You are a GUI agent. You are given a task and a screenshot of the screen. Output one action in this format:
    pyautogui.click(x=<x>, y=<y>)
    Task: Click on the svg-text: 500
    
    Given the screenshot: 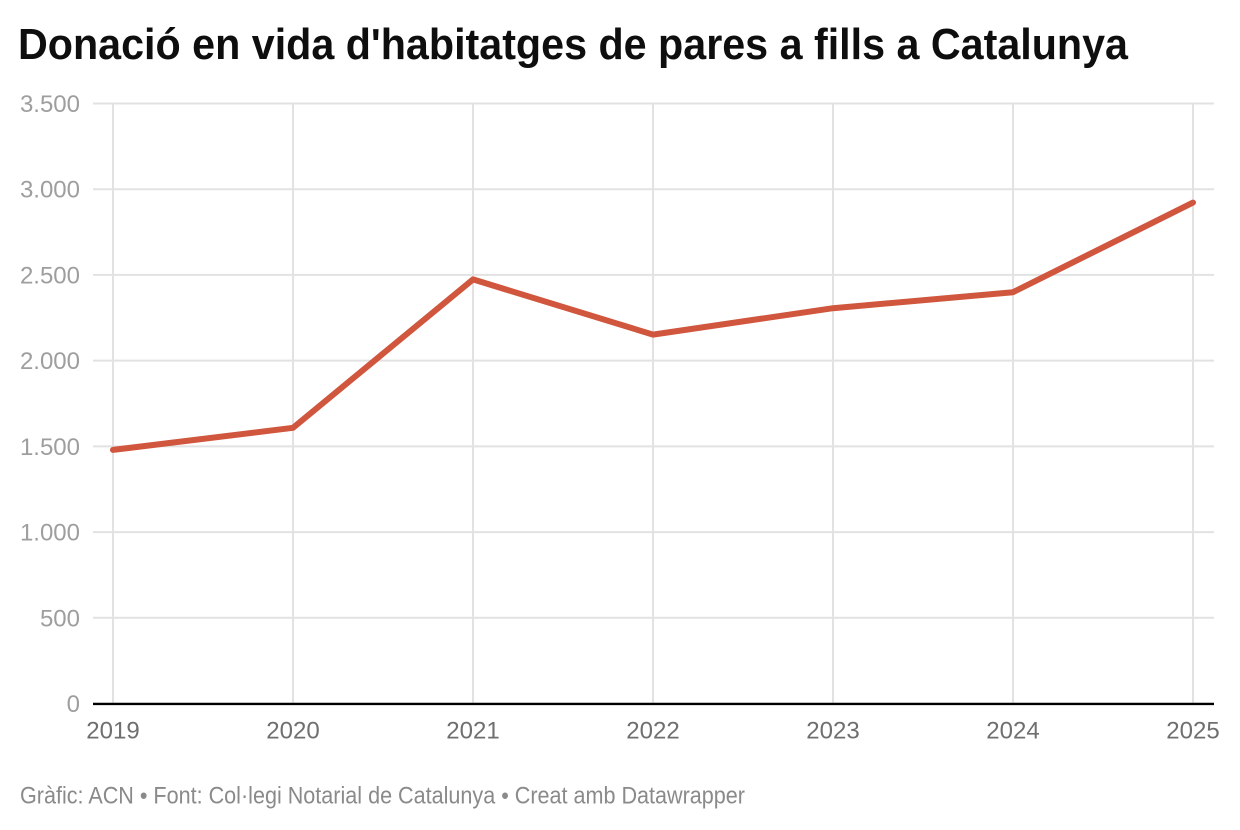 What is the action you would take?
    pyautogui.click(x=60, y=618)
    